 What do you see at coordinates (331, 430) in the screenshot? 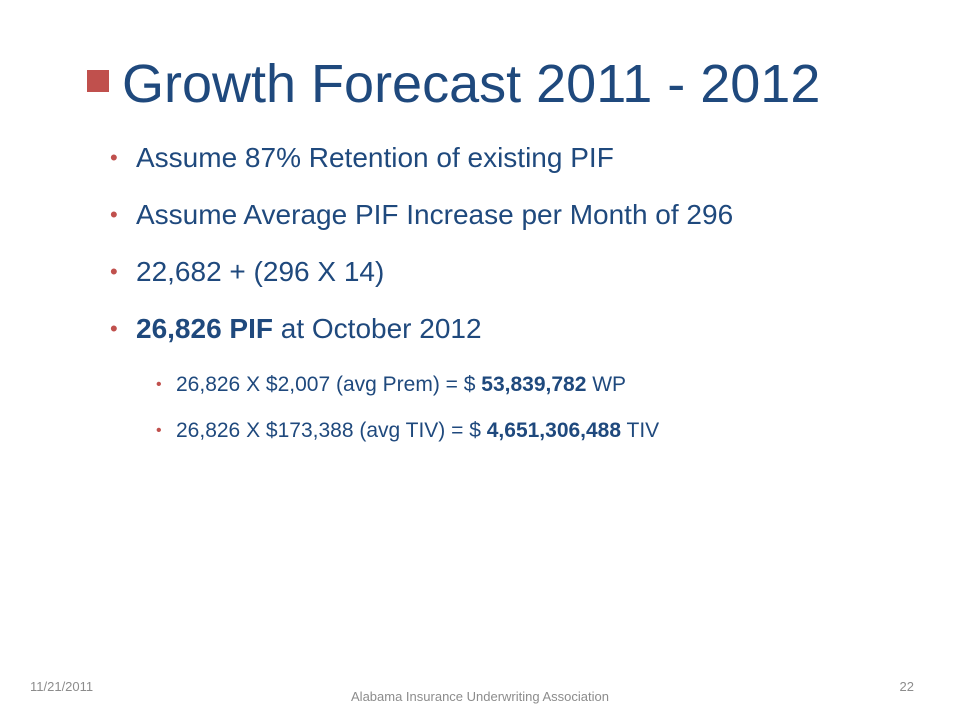
I see `sub-bullet-text: 26,826 X $173,388 (avg TIV) = $` at bounding box center [331, 430].